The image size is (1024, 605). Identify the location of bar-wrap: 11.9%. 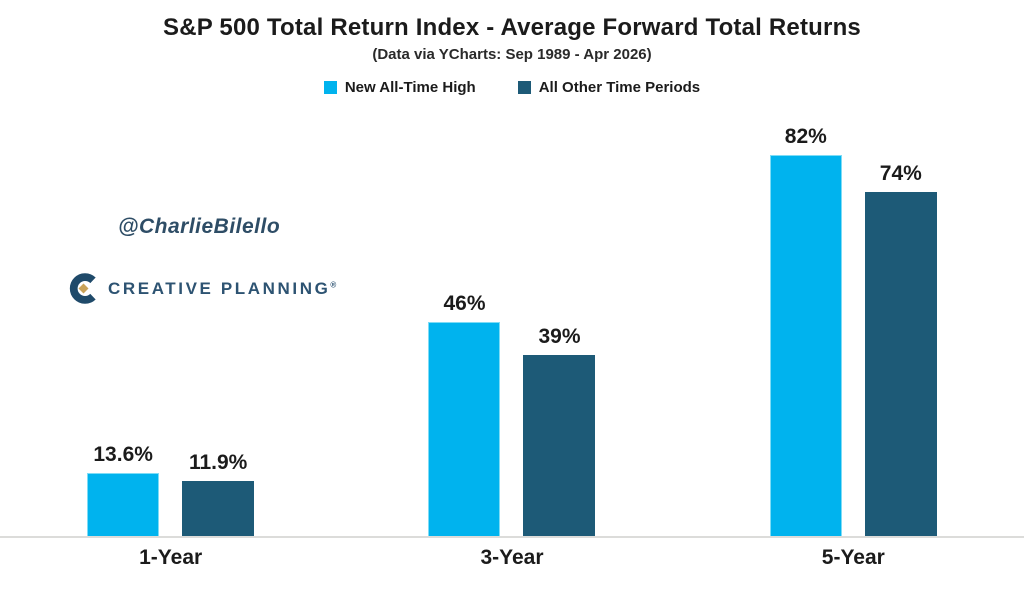
(218, 493).